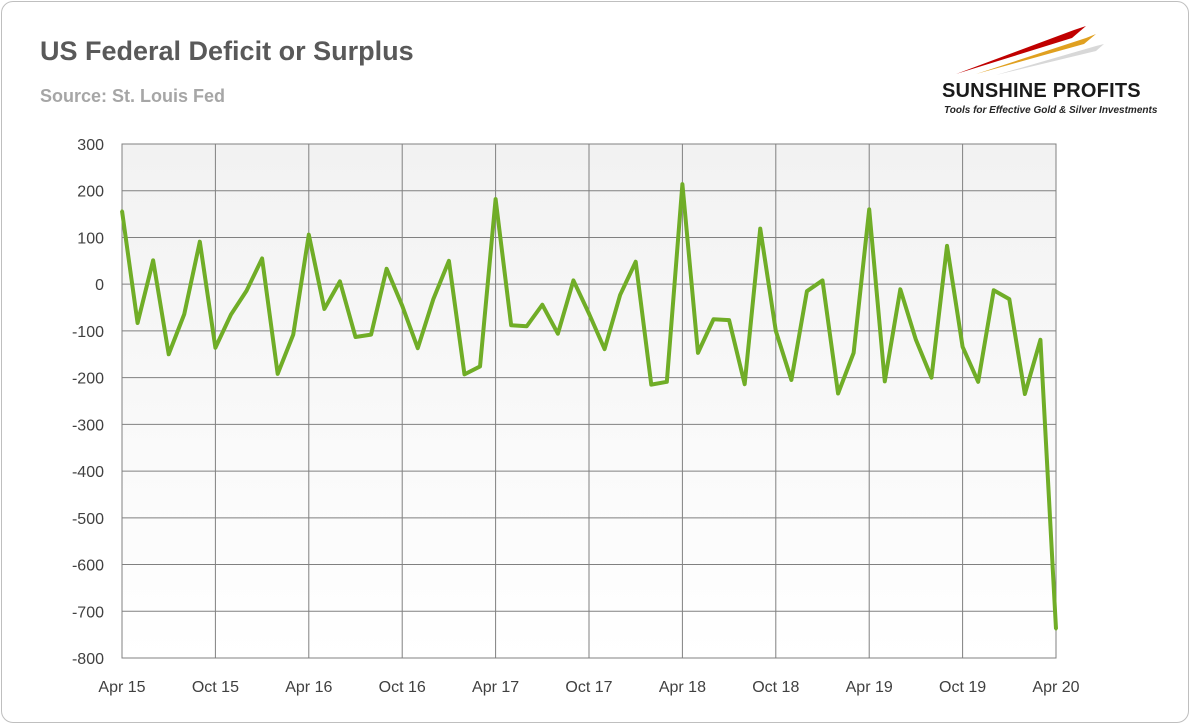 The width and height of the screenshot is (1192, 726). I want to click on y-tick-label: 0, so click(99, 285).